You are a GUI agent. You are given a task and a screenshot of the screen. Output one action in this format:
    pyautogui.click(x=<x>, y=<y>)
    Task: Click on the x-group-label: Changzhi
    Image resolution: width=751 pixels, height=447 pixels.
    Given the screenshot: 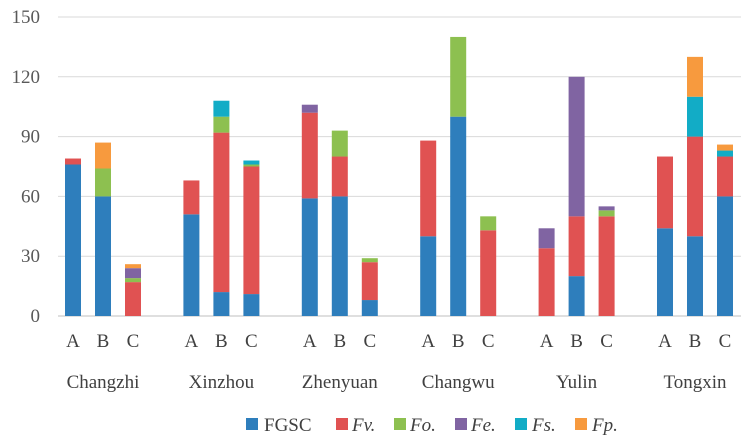 What is the action you would take?
    pyautogui.click(x=103, y=382)
    